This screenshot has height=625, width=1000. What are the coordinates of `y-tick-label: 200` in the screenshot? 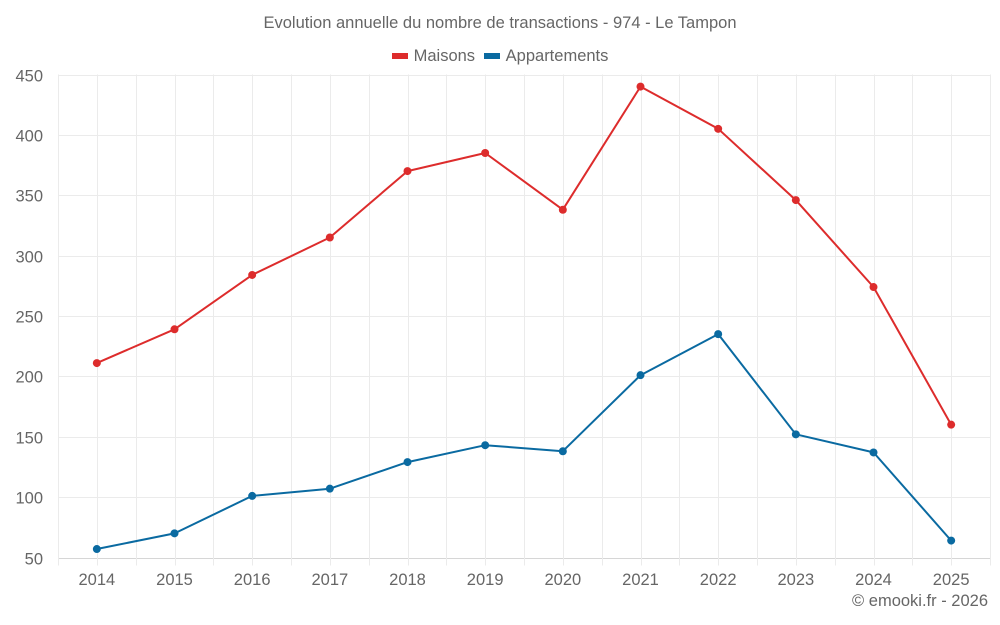 It's located at (29, 378).